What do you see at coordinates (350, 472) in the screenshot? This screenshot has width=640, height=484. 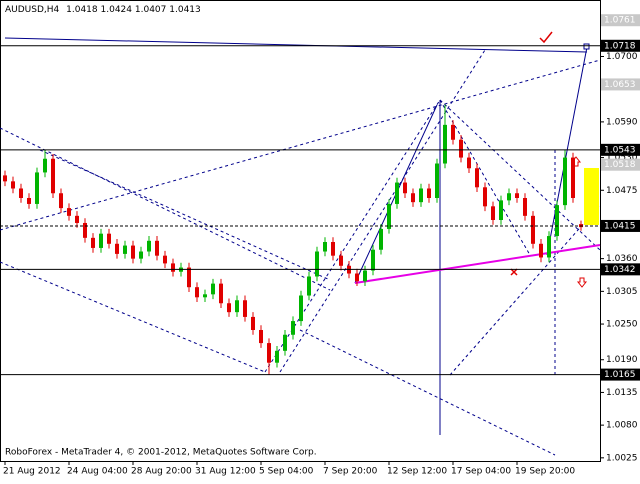 I see `x-tick-label: 7 Sep 20:00` at bounding box center [350, 472].